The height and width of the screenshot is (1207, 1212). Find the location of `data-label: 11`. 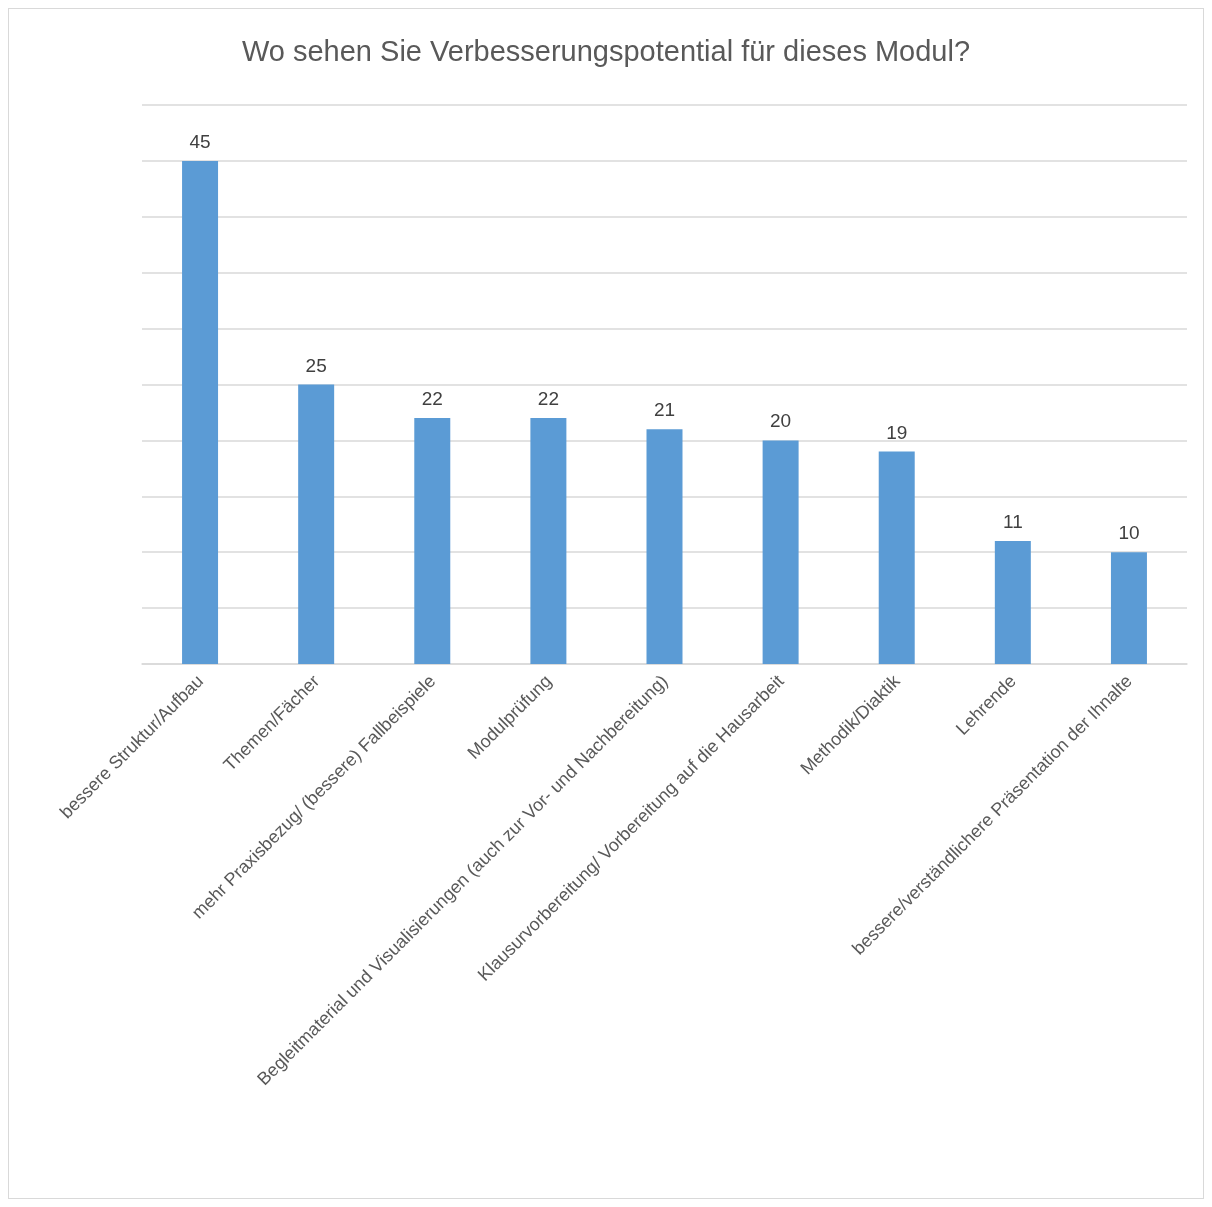

data-label: 11 is located at coordinates (1012, 522).